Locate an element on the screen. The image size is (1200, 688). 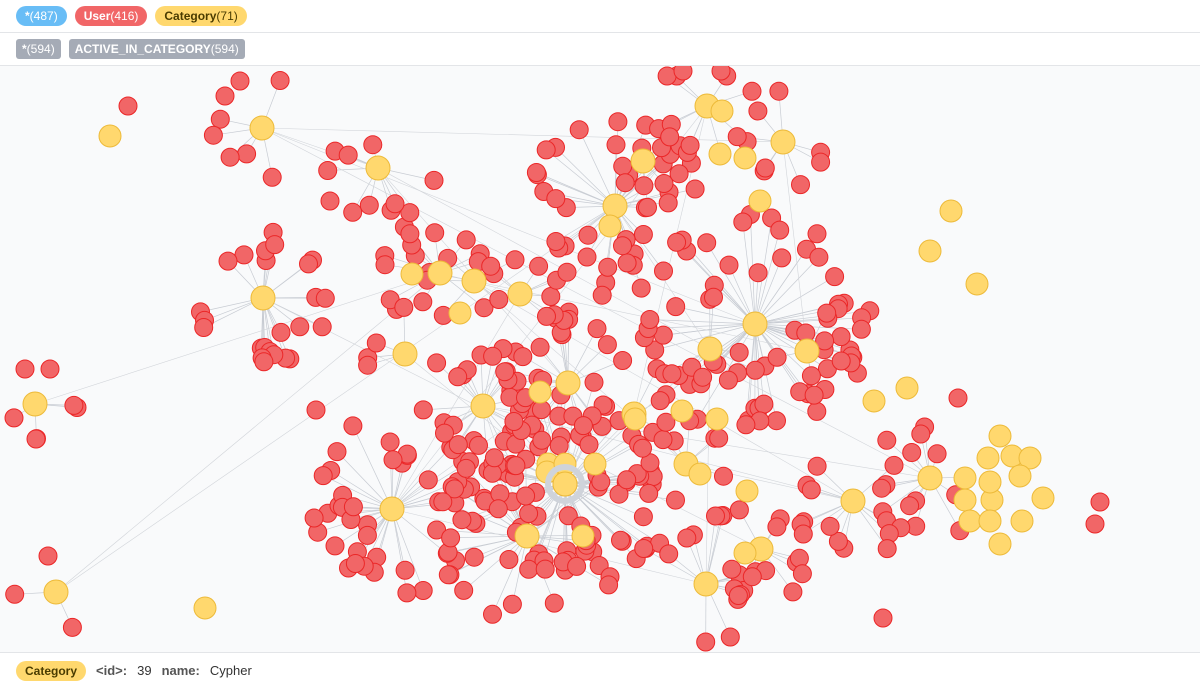
user-label-pill: User (416) is located at coordinates (111, 16).